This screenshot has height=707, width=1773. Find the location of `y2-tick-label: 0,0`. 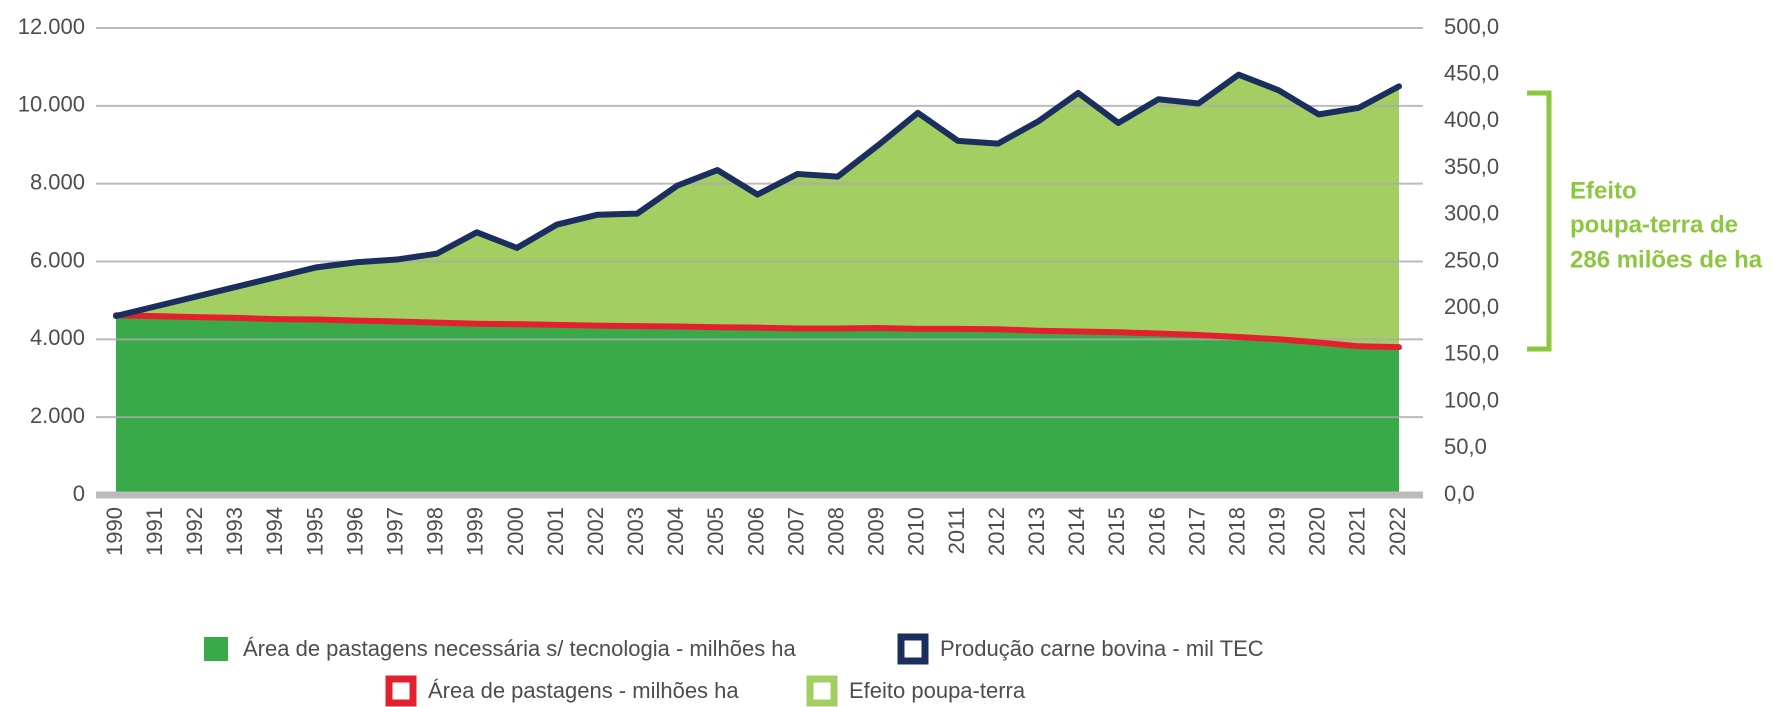

y2-tick-label: 0,0 is located at coordinates (1459, 493).